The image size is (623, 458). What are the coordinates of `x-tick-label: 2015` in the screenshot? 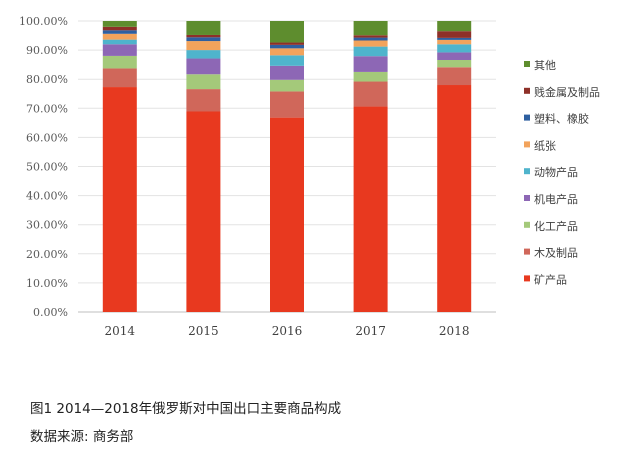 It's located at (203, 331).